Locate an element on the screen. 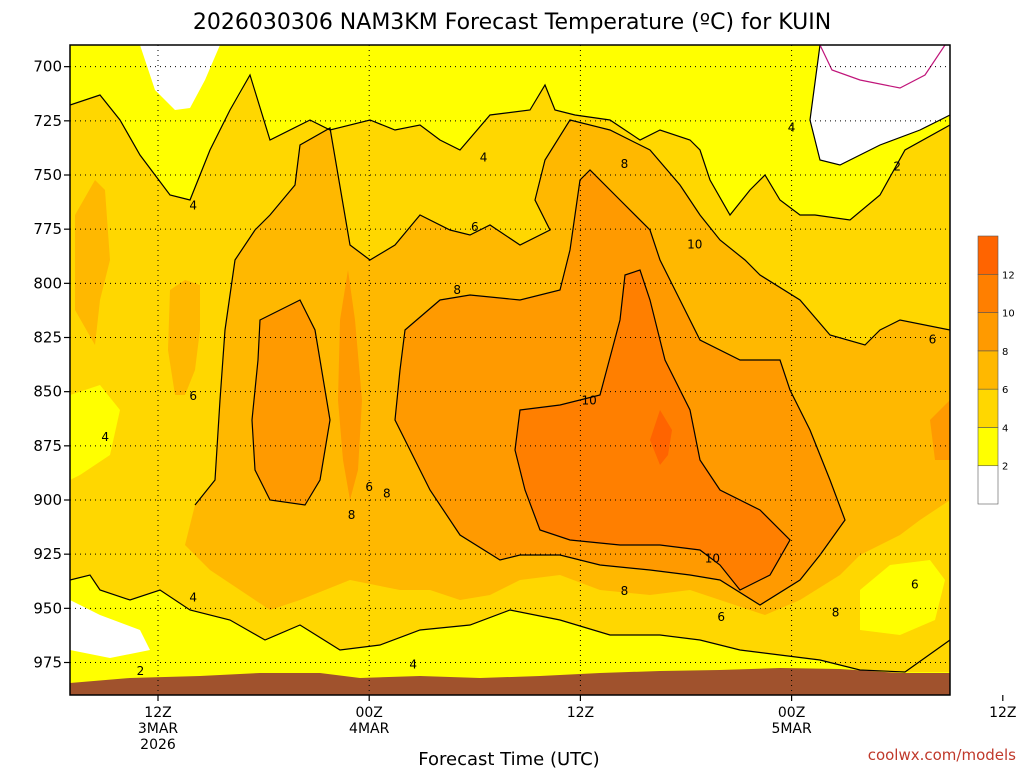 This screenshot has height=768, width=1024. band-12-plus is located at coordinates (661, 437).